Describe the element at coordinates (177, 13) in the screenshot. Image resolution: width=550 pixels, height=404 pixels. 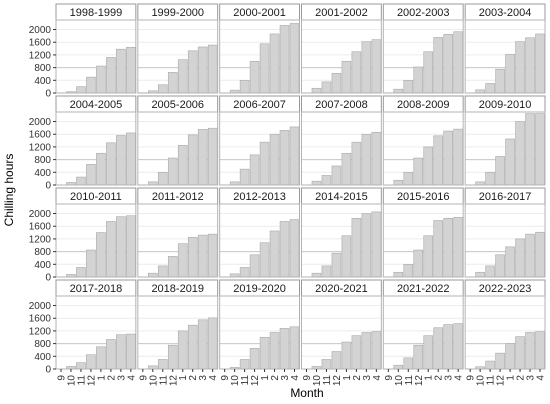
I see `facet-strip-label: 1999-2000` at that location.